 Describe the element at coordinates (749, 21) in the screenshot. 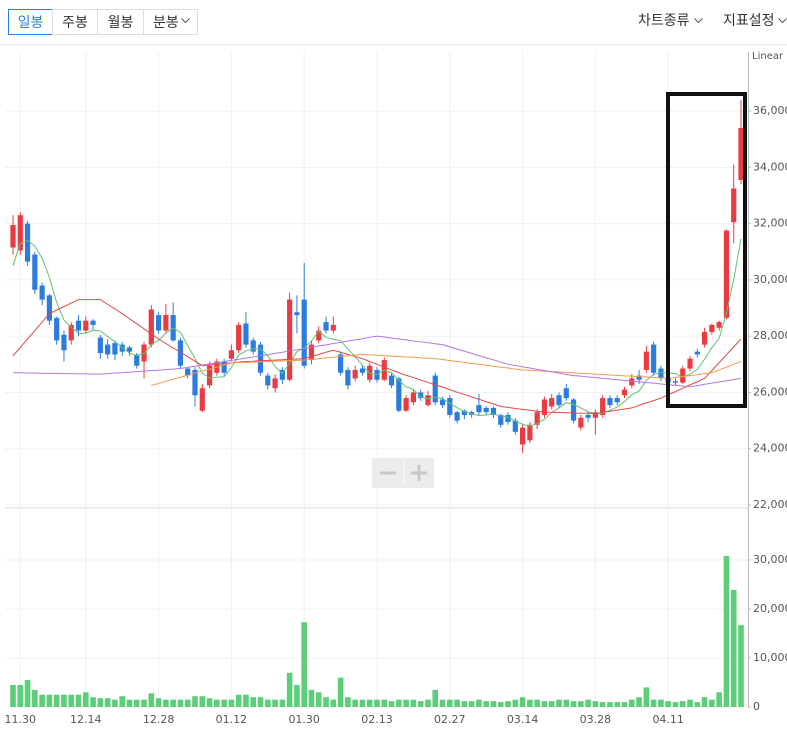

I see `indicator-menu: 지표설정` at that location.